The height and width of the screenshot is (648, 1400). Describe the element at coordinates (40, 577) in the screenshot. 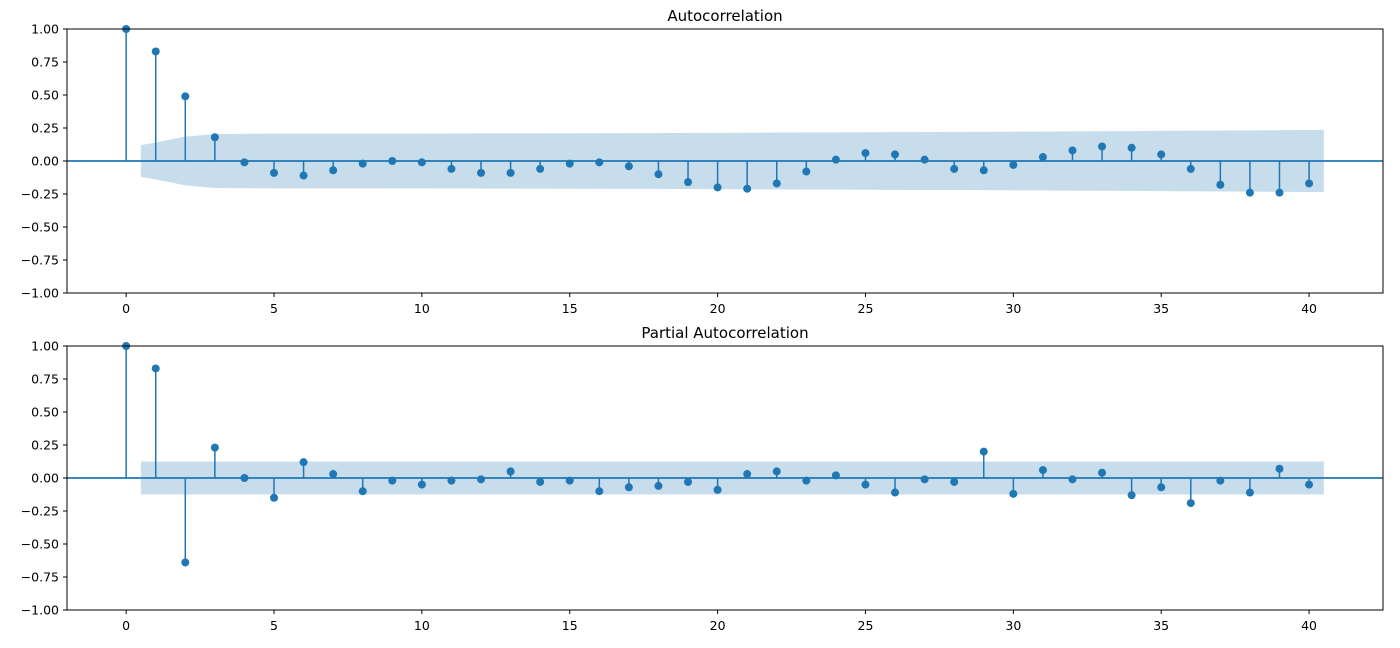

I see `pacf-y-tick-label: −0.75` at that location.